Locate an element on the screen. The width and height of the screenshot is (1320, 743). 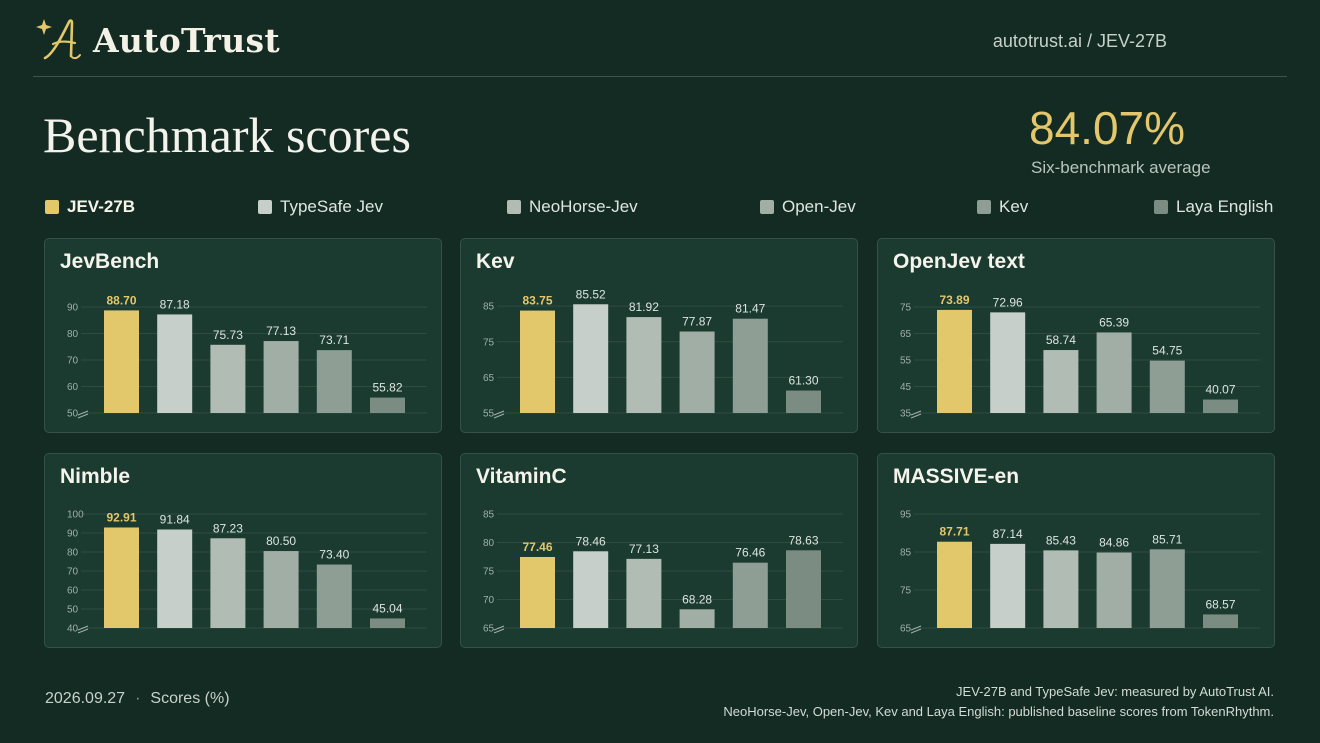
data-label: 77.87 is located at coordinates (697, 322).